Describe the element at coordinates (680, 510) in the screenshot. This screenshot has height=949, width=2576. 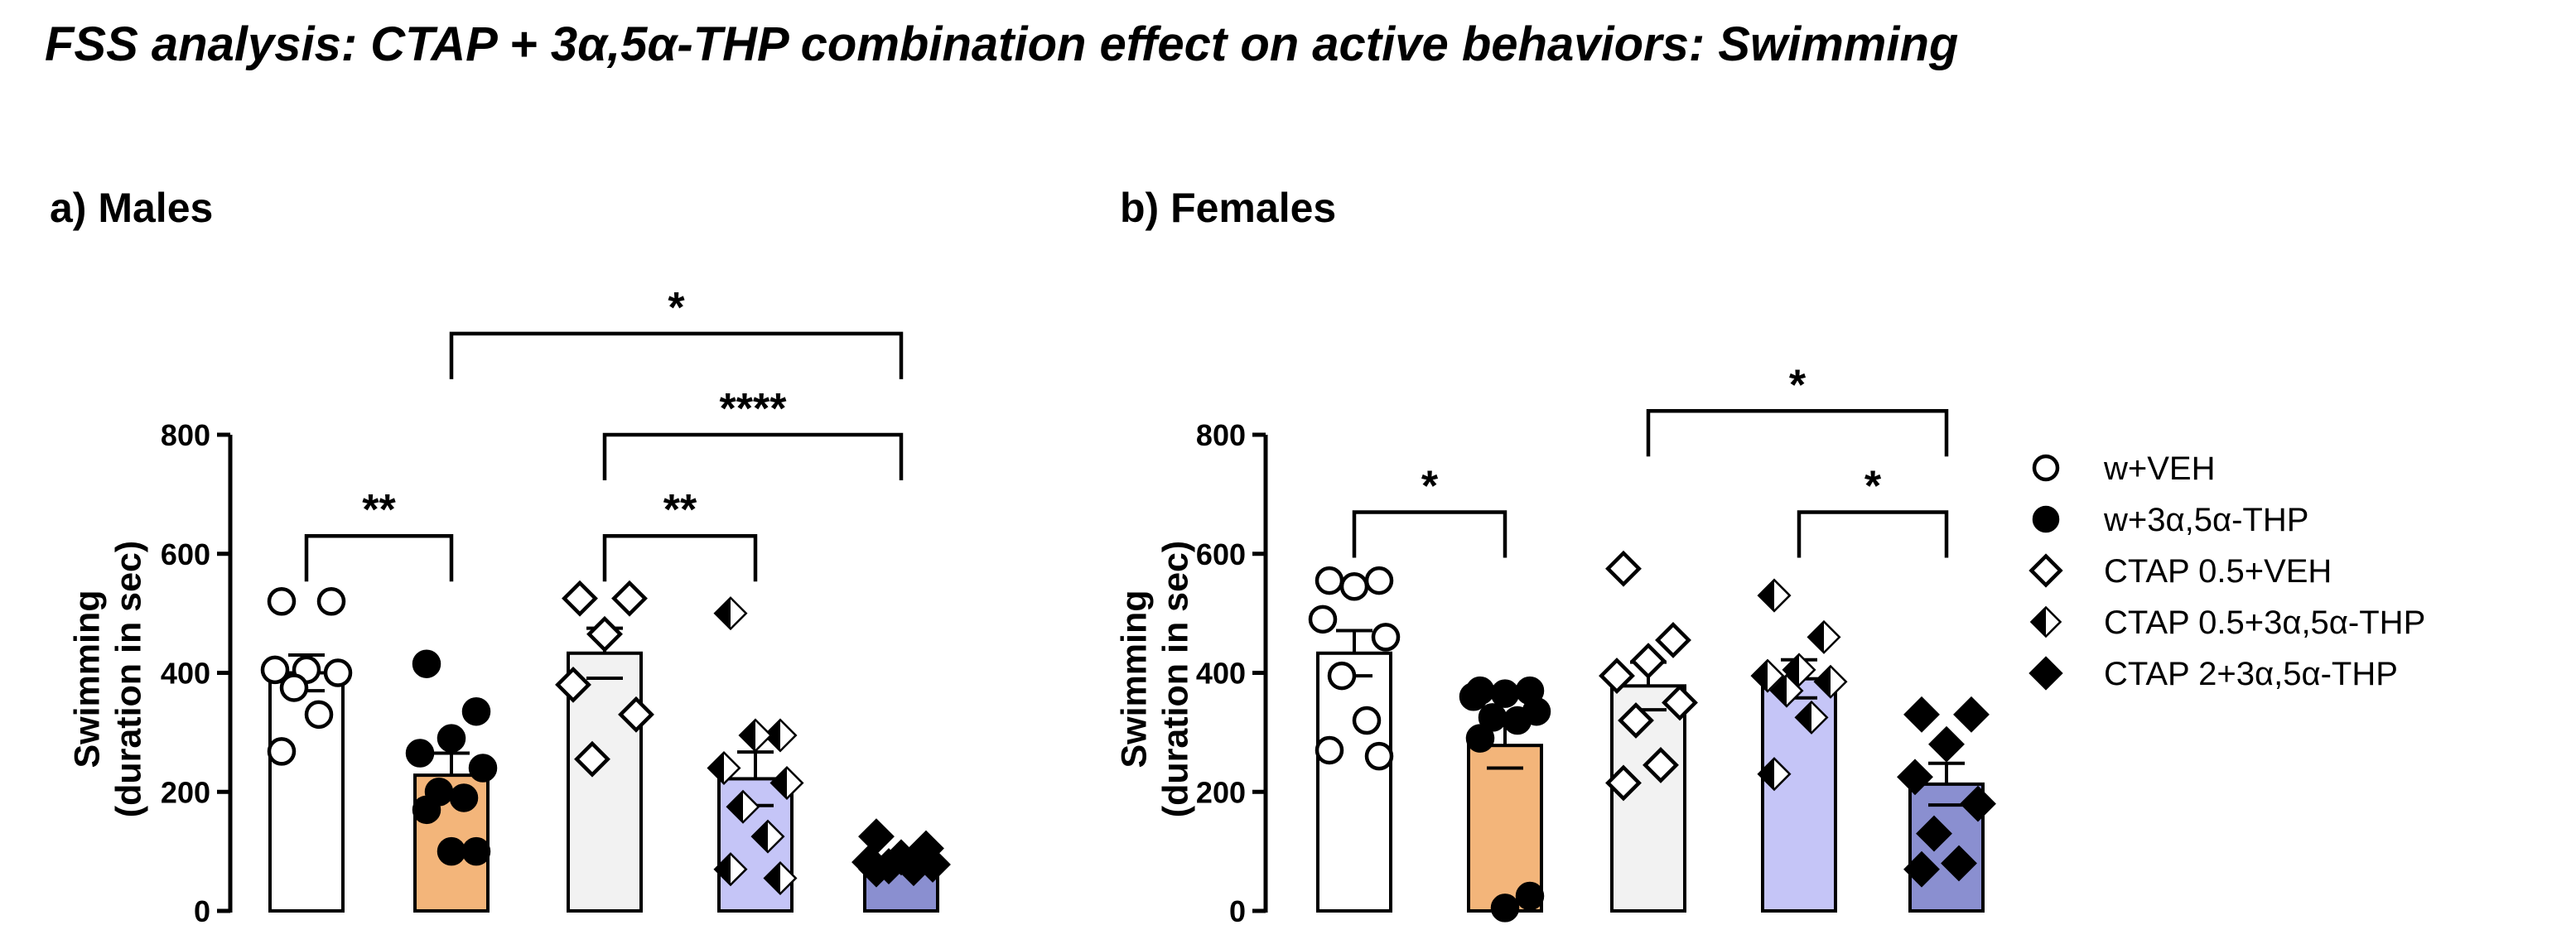
I see `significance-label: **` at that location.